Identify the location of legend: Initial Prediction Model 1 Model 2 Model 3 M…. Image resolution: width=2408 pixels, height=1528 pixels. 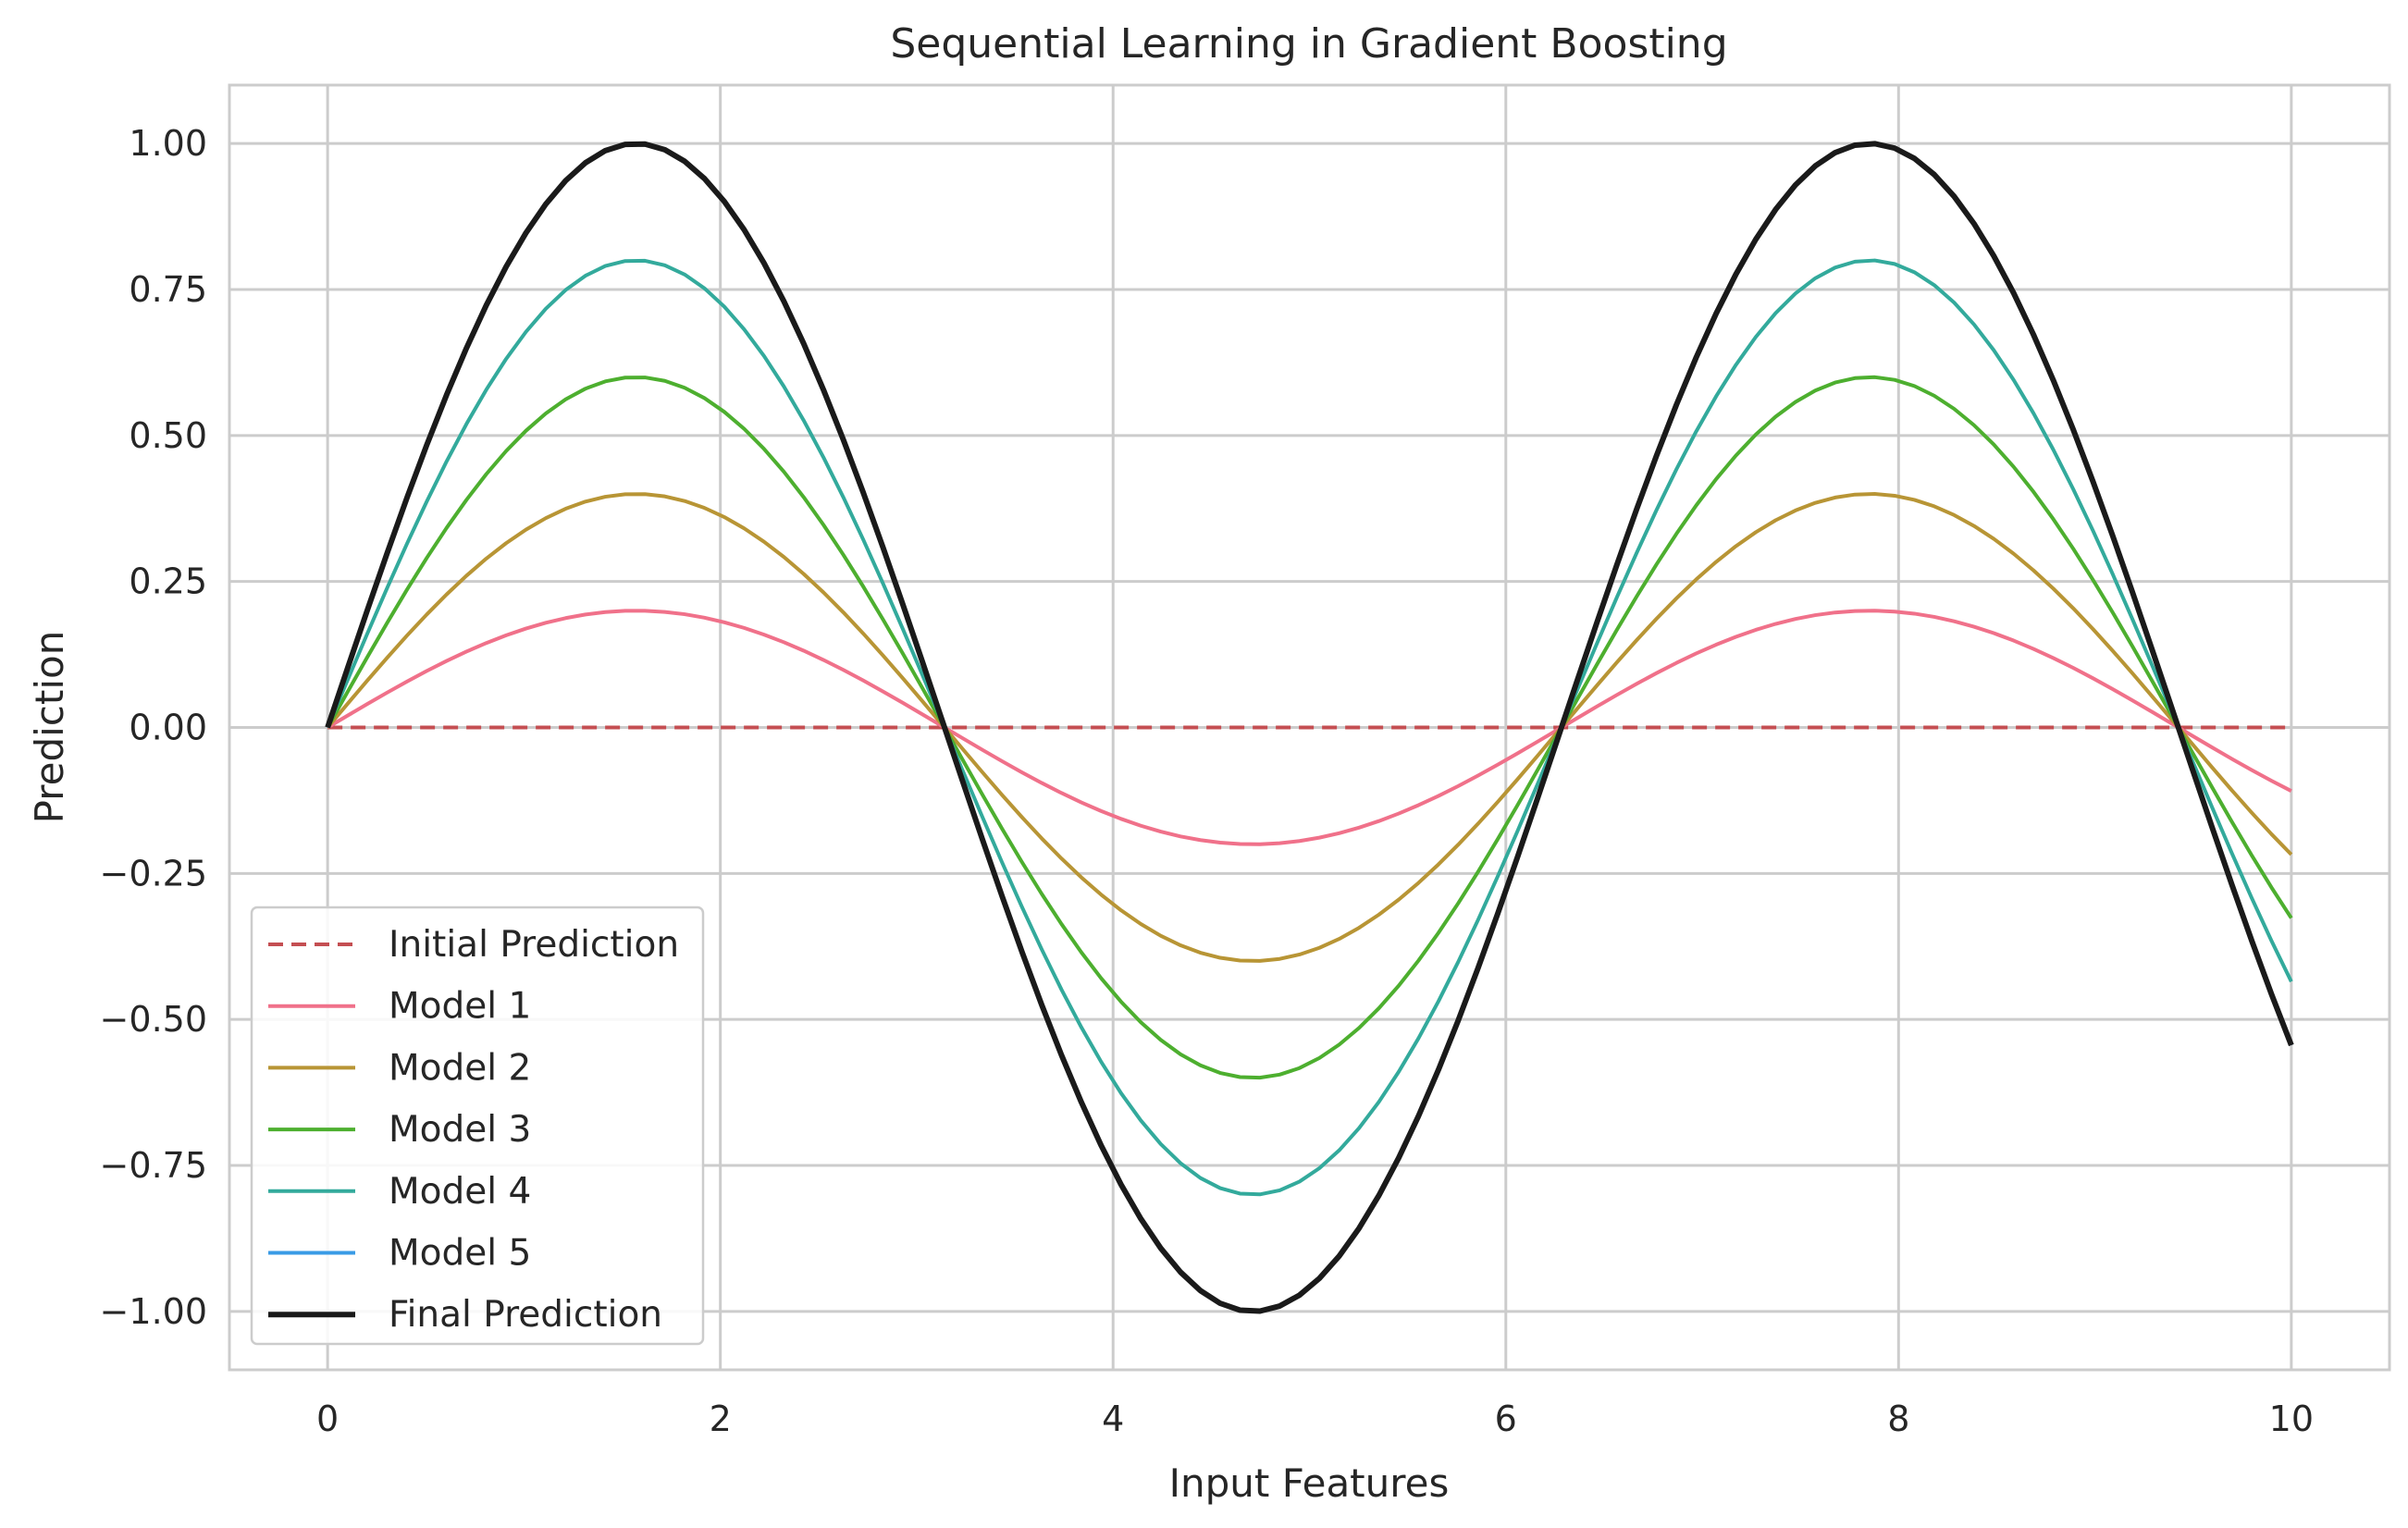
(477, 1126).